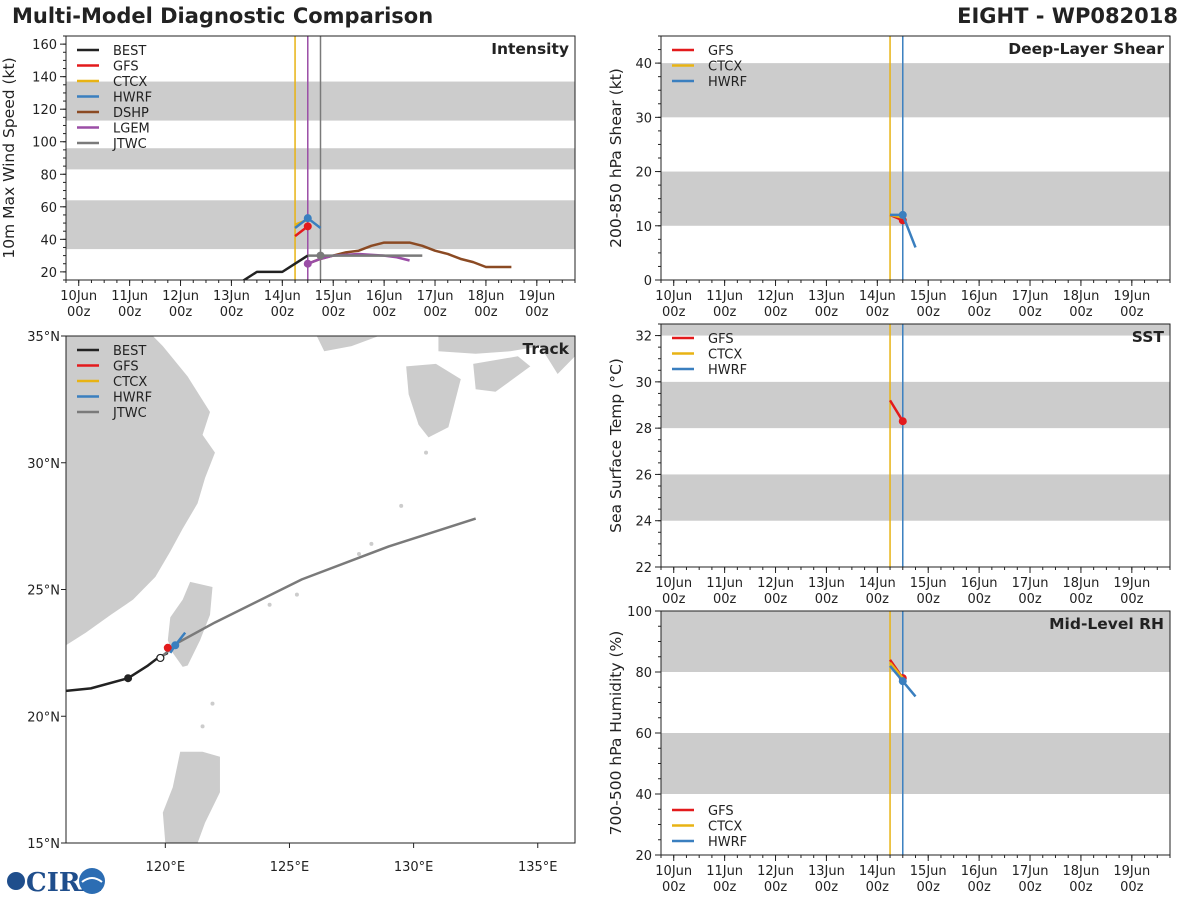 The image size is (1200, 900). Describe the element at coordinates (409, 255) in the screenshot. I see `series-dshp` at that location.